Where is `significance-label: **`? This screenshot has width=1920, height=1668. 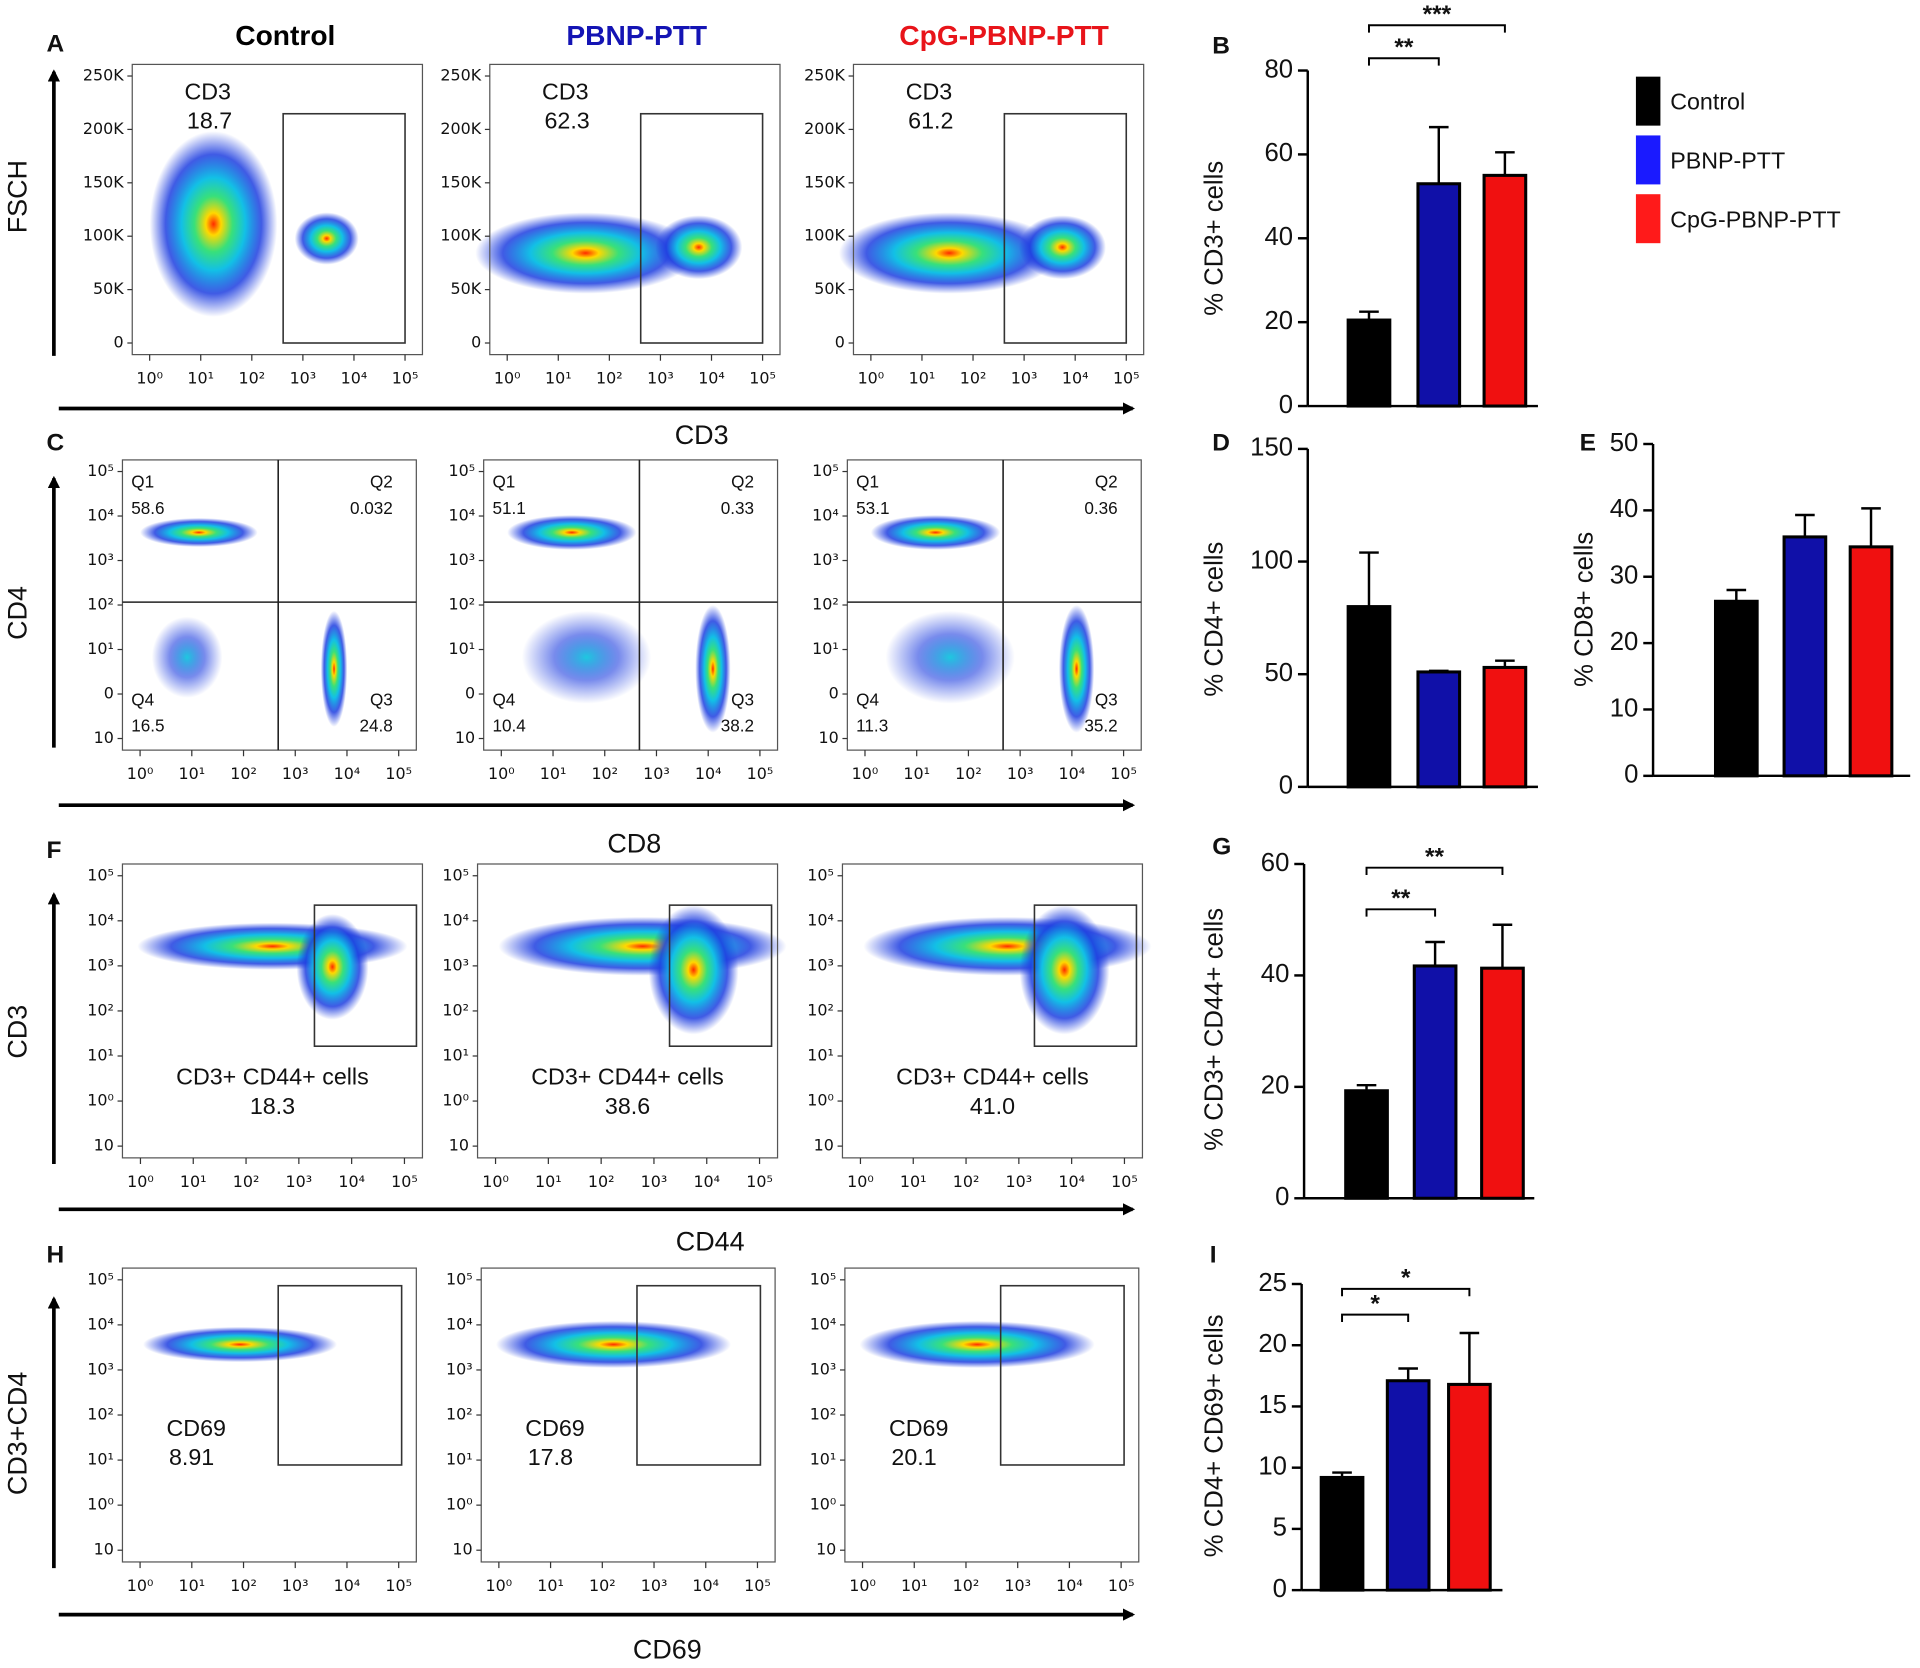 significance-label: ** is located at coordinates (1435, 856).